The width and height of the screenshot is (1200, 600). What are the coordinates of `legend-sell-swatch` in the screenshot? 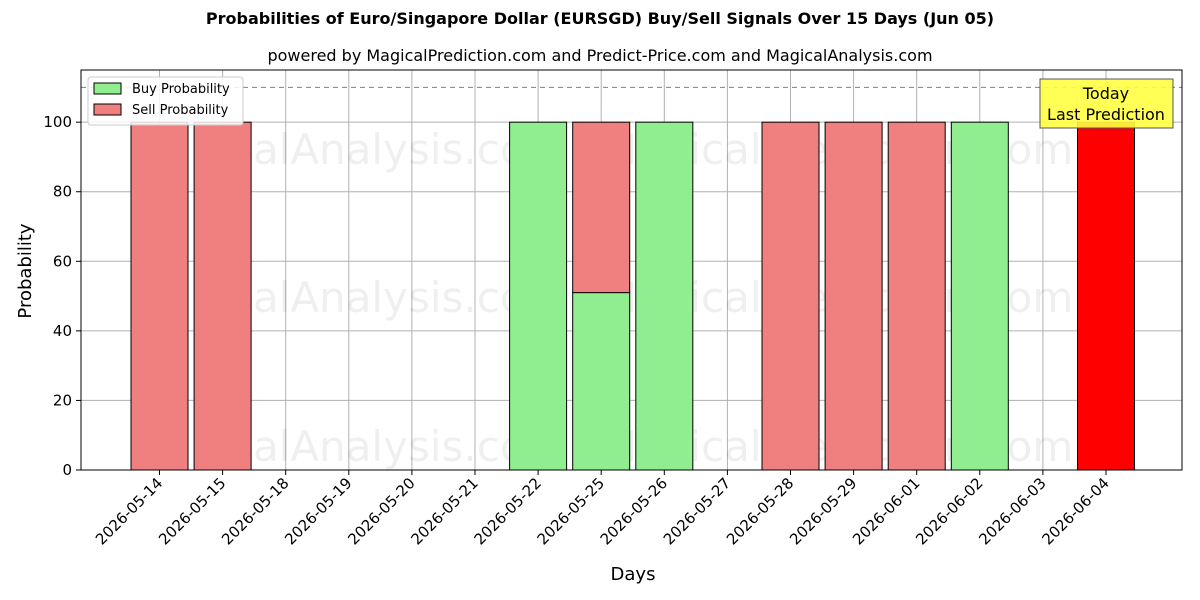 It's located at (107, 109).